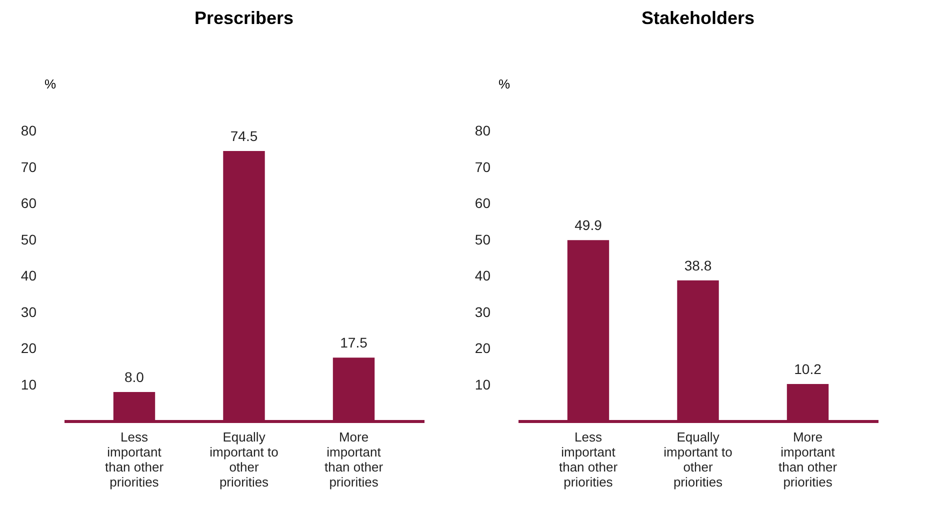  Describe the element at coordinates (244, 136) in the screenshot. I see `data-label: 74.5` at that location.